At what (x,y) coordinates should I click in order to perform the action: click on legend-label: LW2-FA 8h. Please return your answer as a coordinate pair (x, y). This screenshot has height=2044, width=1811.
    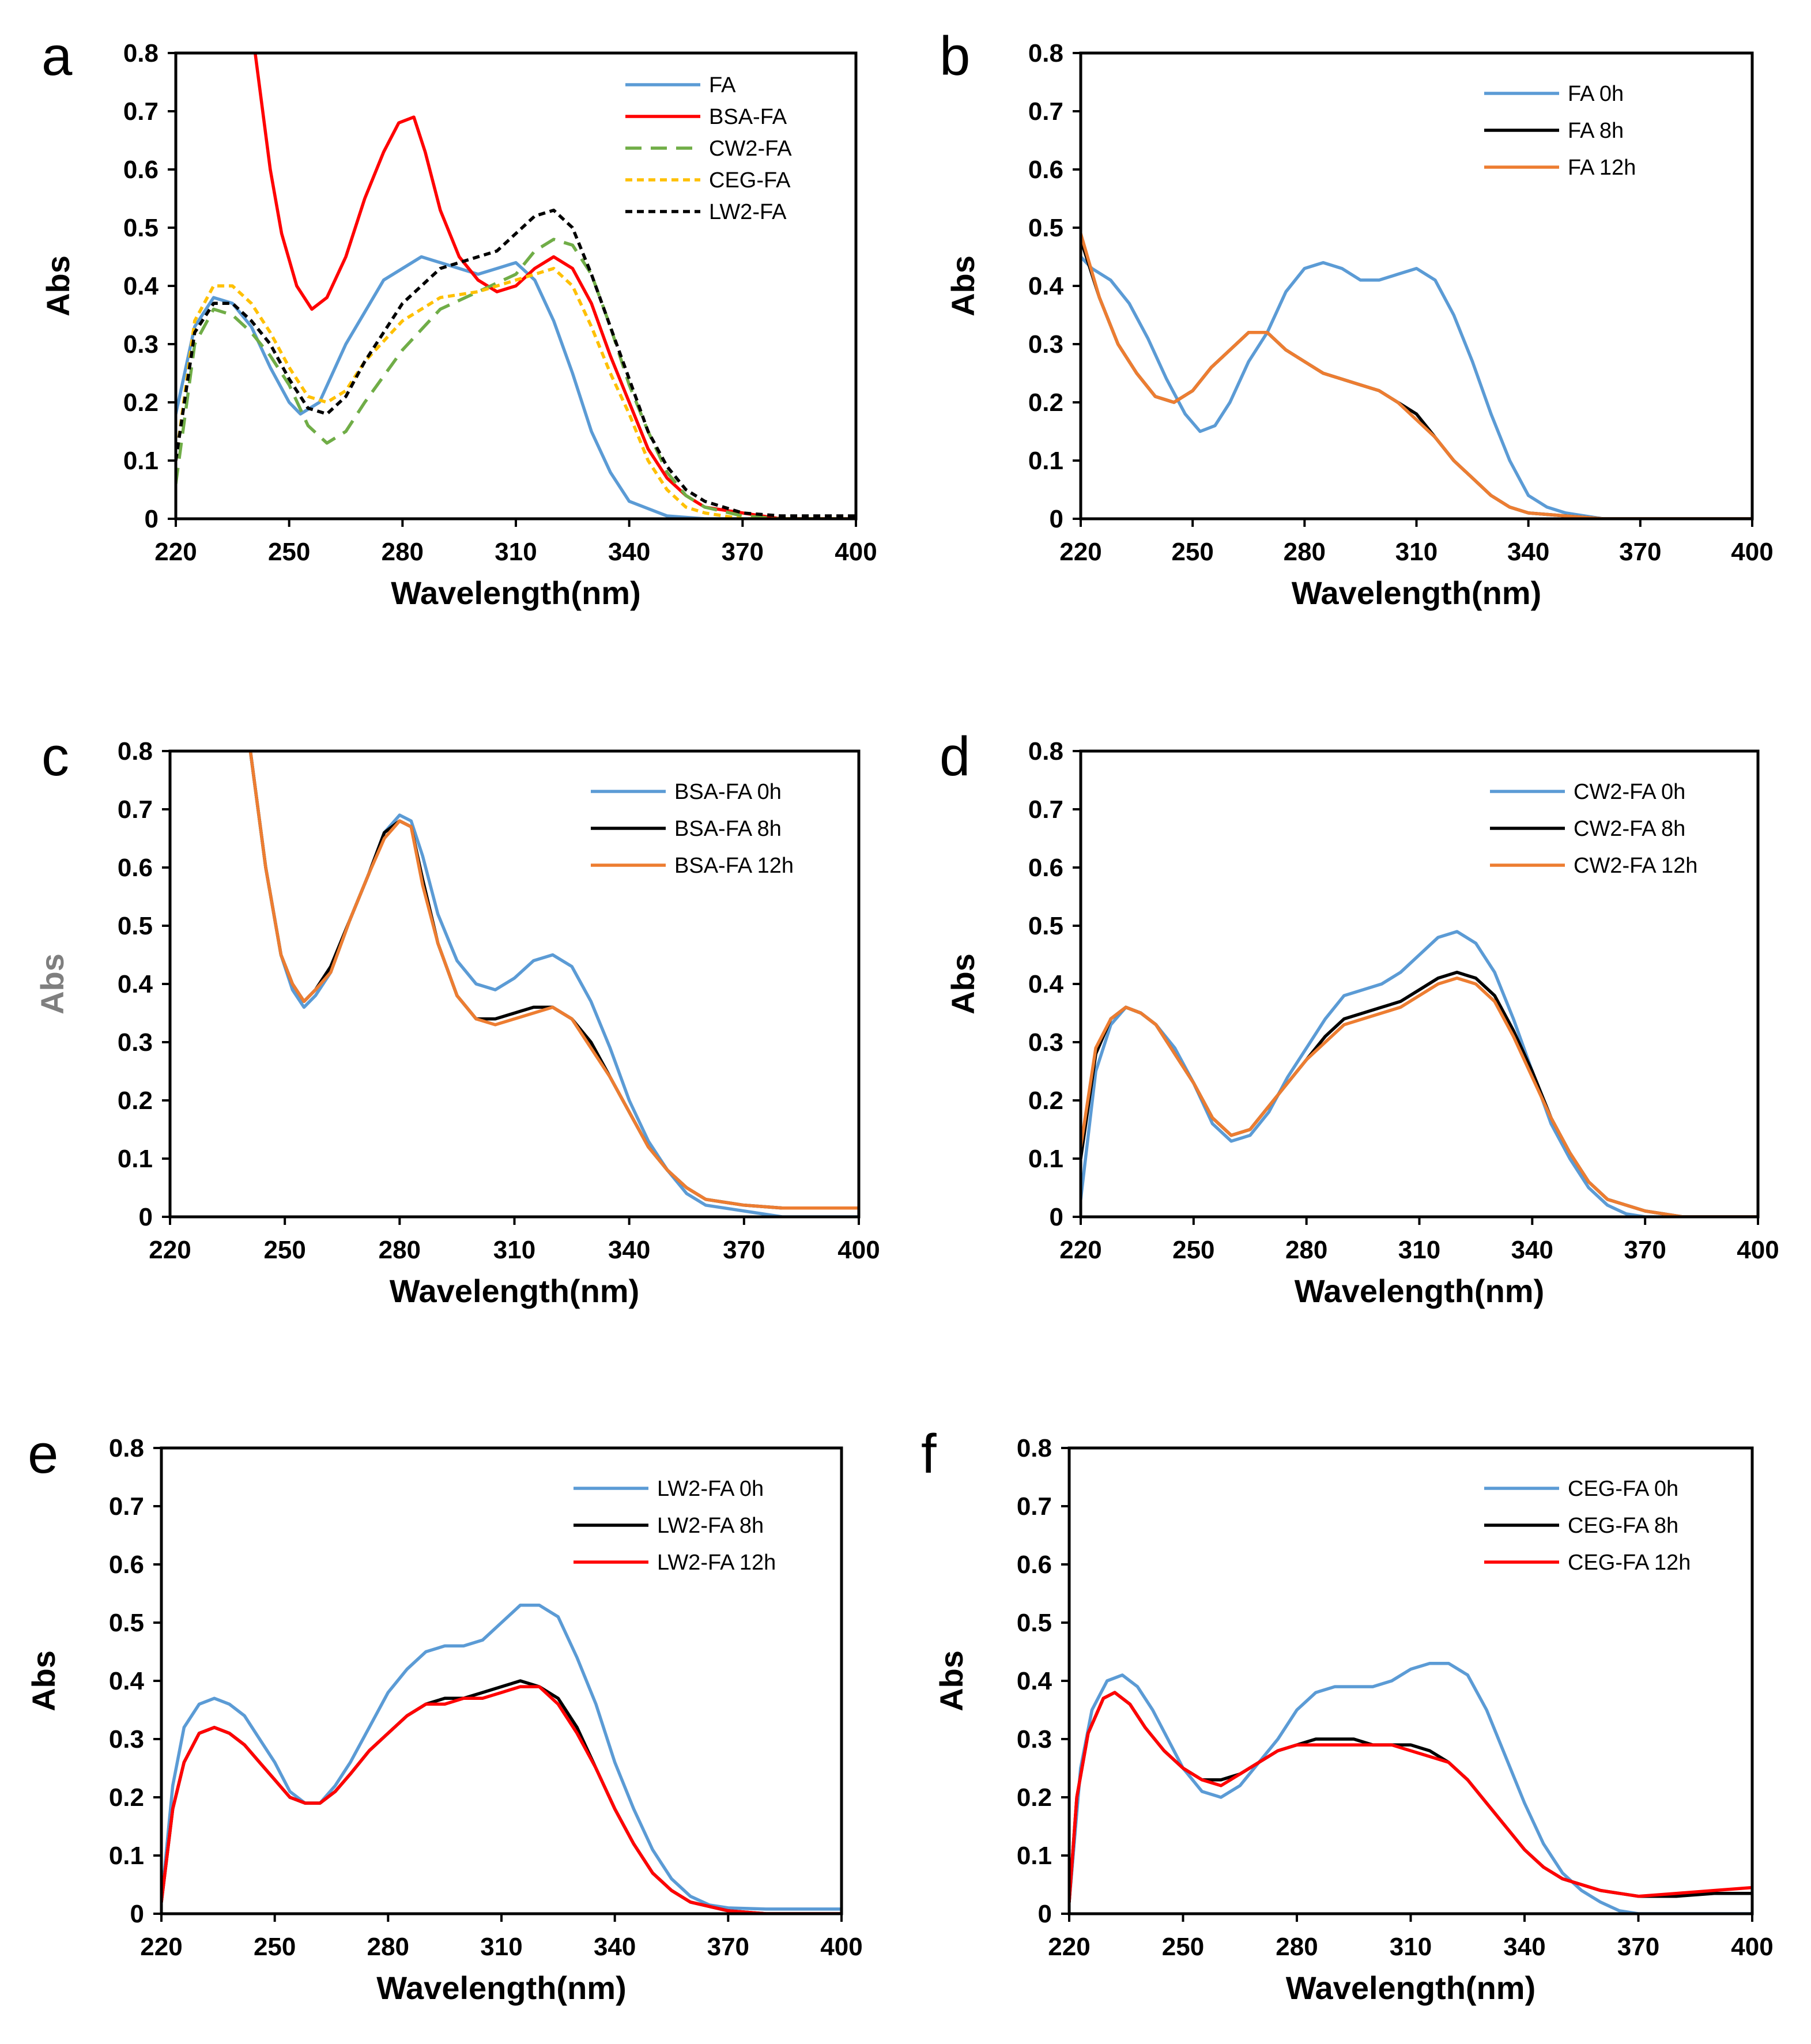
    Looking at the image, I should click on (710, 1526).